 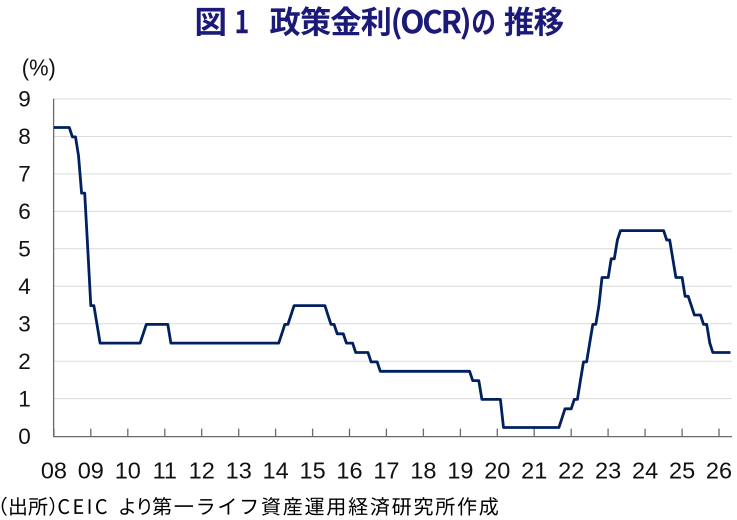 I want to click on svg-text: 15, so click(x=313, y=470).